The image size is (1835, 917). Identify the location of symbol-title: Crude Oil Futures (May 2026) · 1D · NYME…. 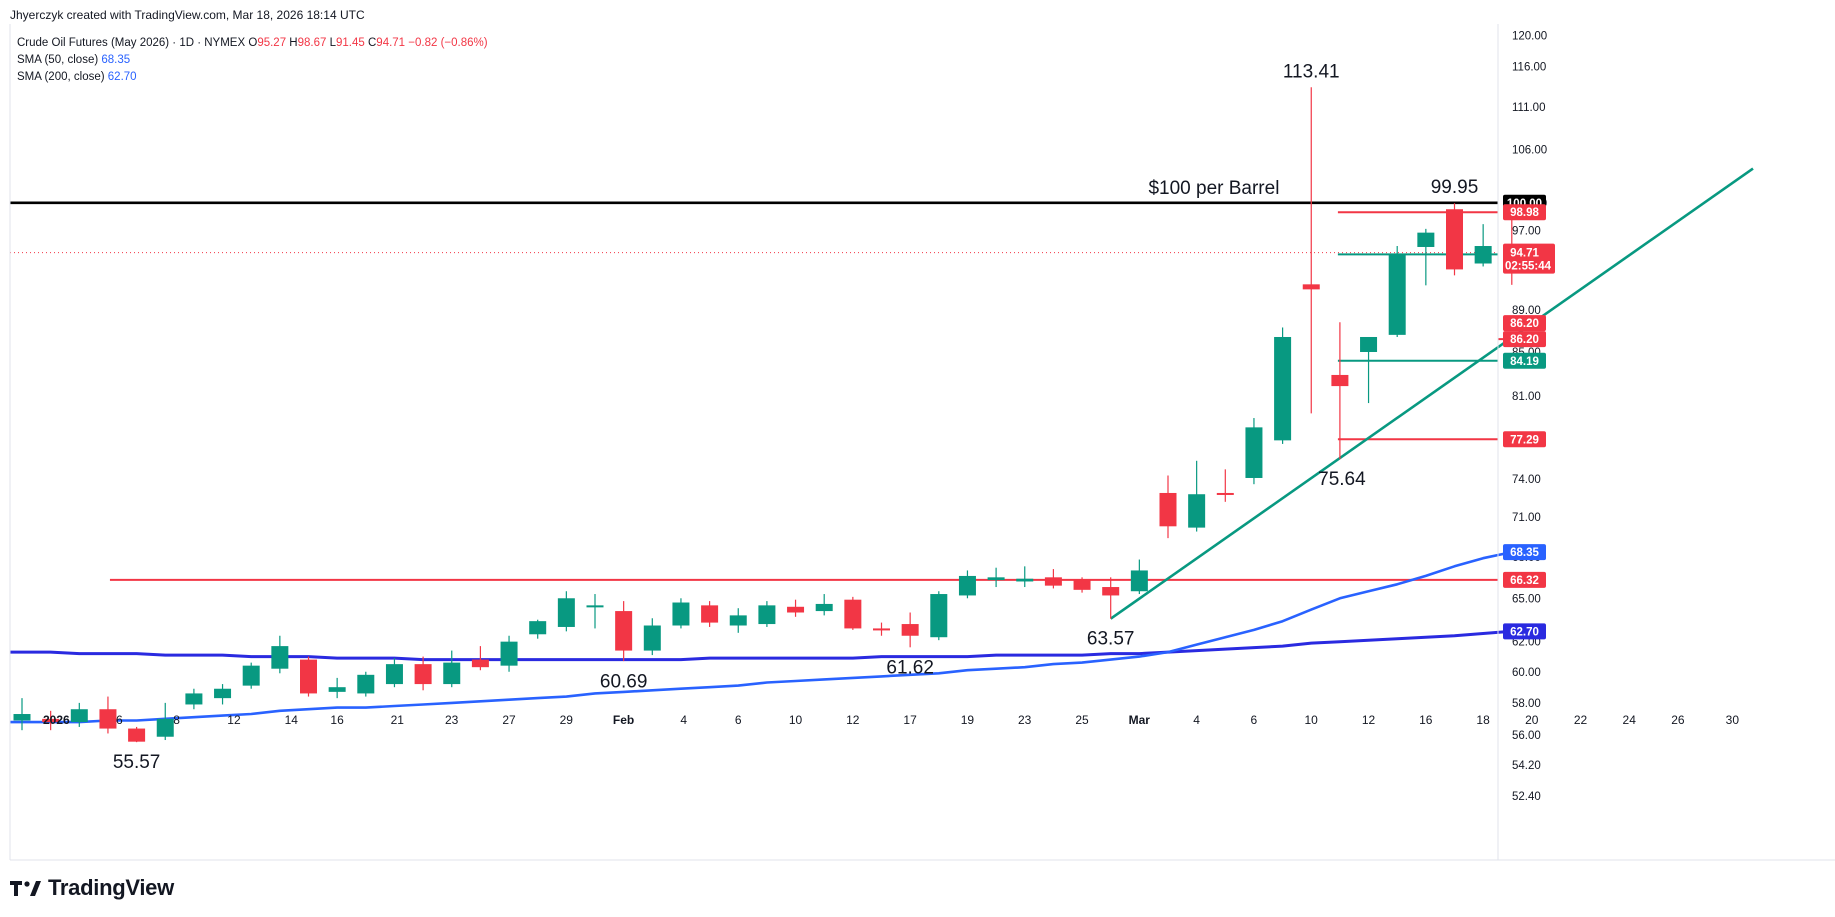
(131, 43).